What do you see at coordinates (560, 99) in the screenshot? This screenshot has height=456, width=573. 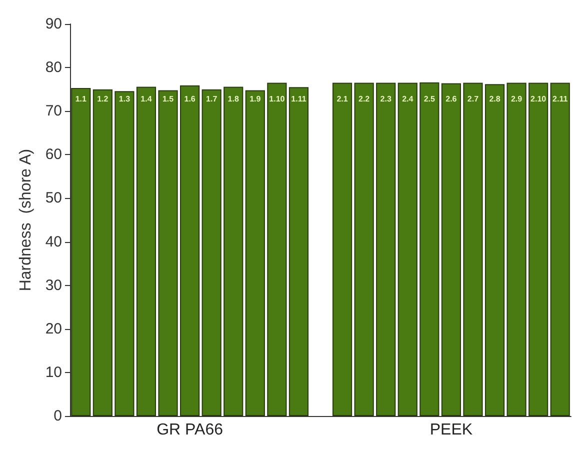 I see `x-tick-label: 2.11` at bounding box center [560, 99].